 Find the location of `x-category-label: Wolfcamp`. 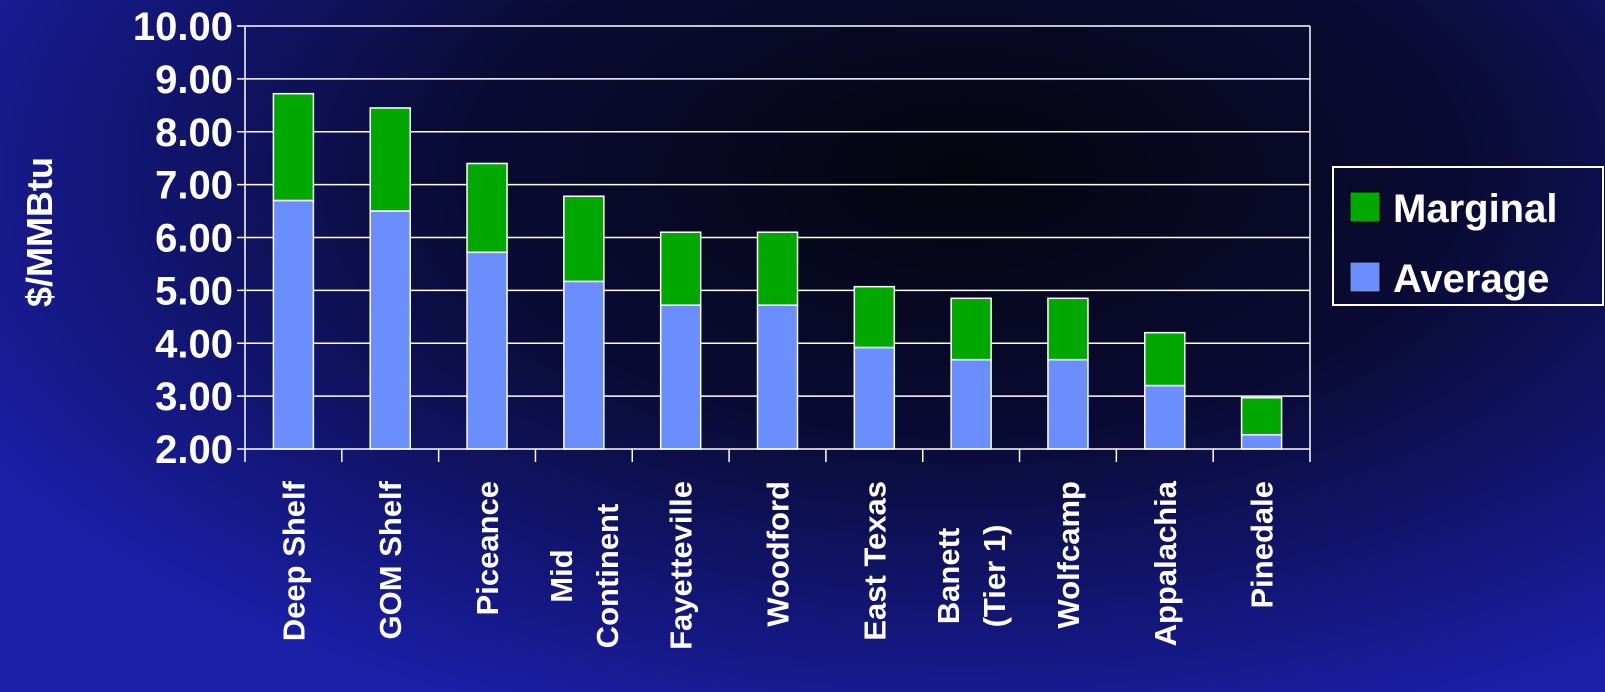

x-category-label: Wolfcamp is located at coordinates (1068, 555).